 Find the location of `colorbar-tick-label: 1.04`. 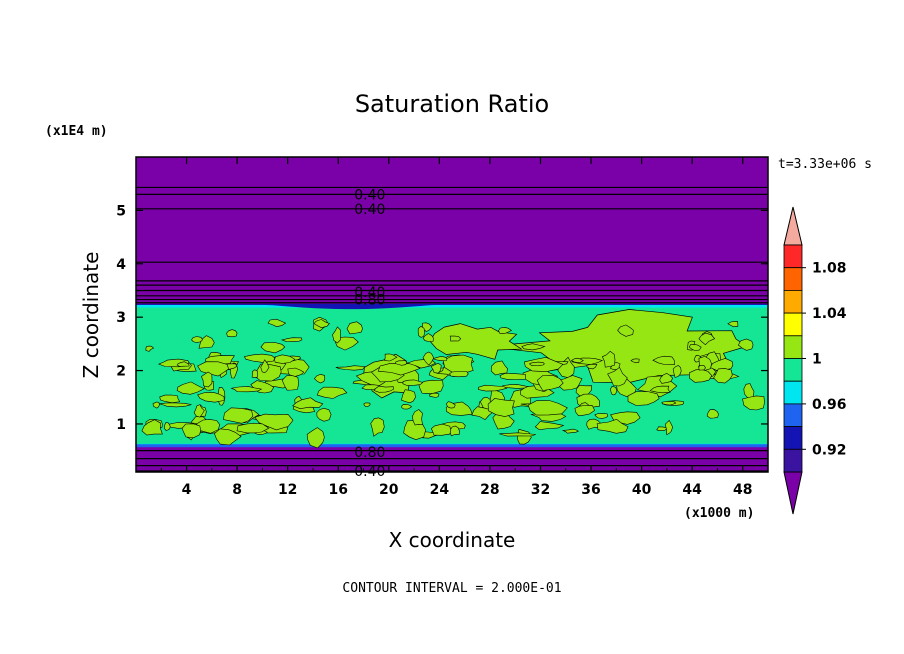

colorbar-tick-label: 1.04 is located at coordinates (829, 314).